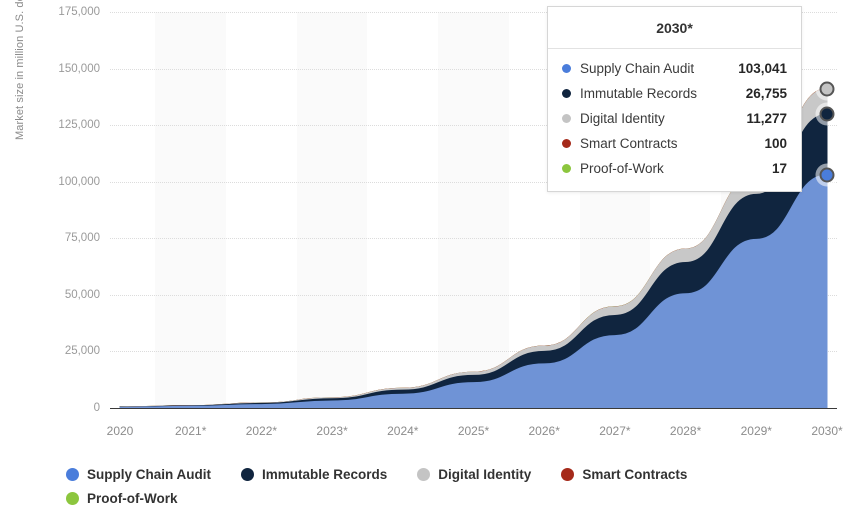  What do you see at coordinates (766, 118) in the screenshot?
I see `tooltip-series-value: 11,277` at bounding box center [766, 118].